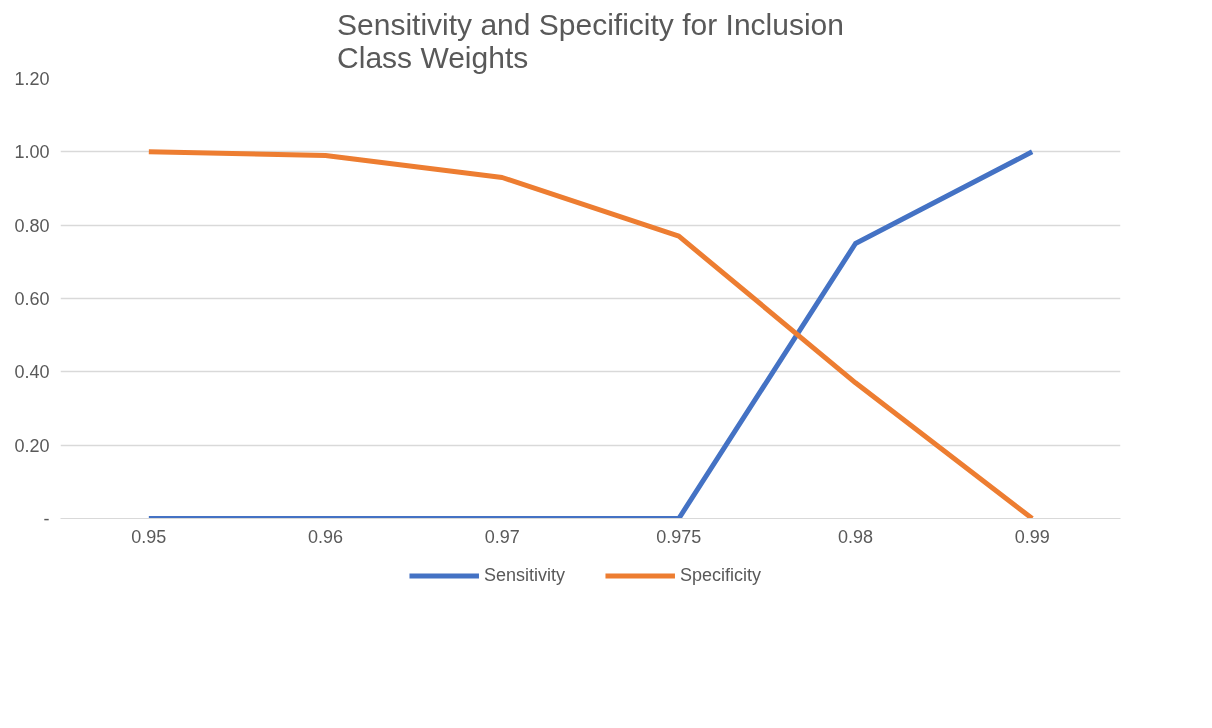 This screenshot has width=1212, height=728. I want to click on x-tick-label: 0.96, so click(325, 536).